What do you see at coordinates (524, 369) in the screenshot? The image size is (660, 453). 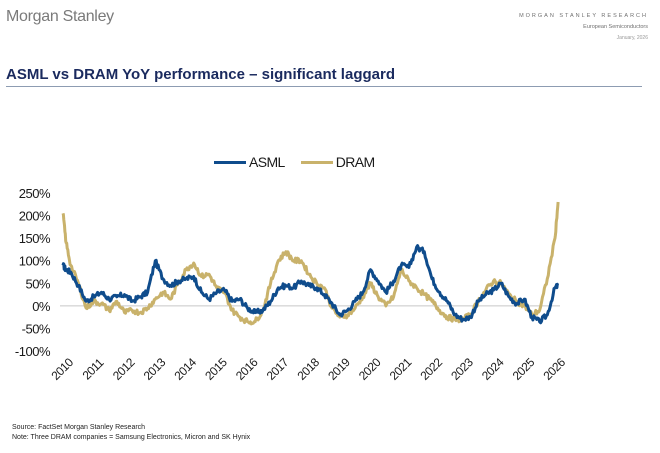 I see `x-tick-label: 2025` at bounding box center [524, 369].